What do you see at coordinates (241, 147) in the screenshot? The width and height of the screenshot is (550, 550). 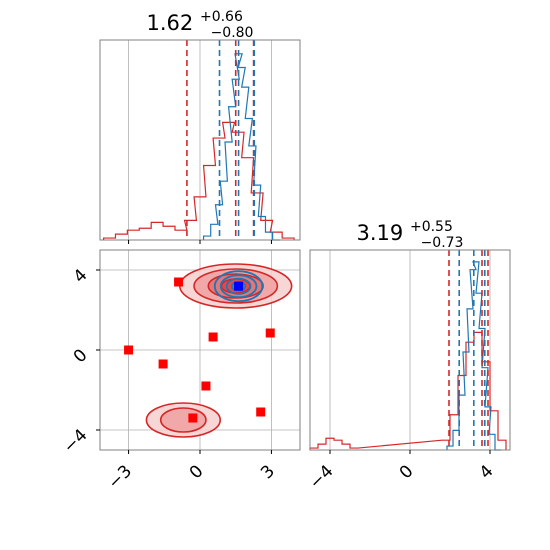 I see `hist-blue-x` at bounding box center [241, 147].